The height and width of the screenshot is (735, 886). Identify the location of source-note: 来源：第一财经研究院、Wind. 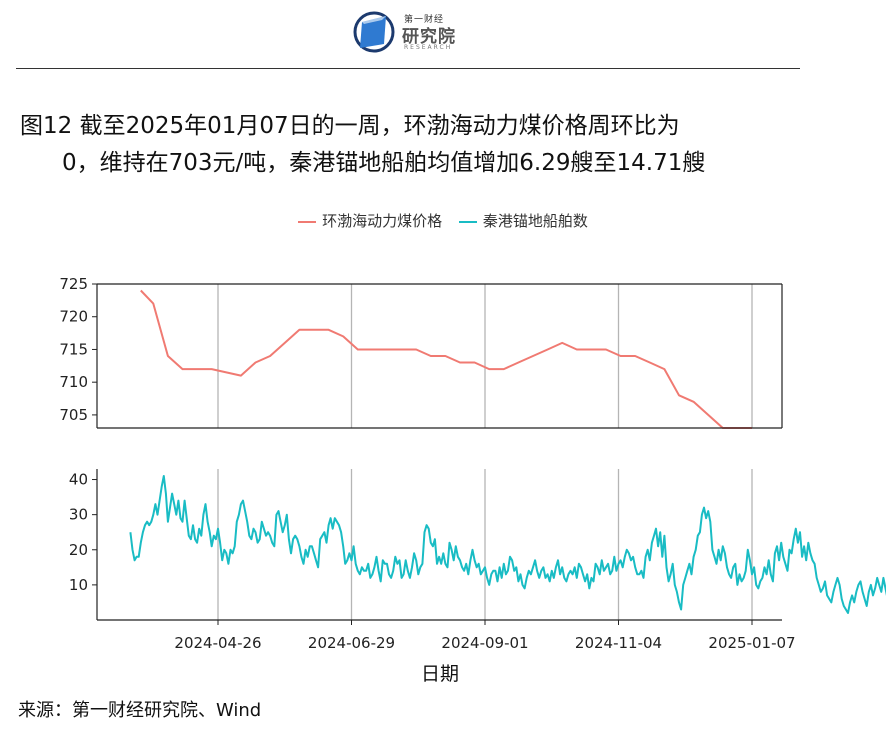
(140, 710).